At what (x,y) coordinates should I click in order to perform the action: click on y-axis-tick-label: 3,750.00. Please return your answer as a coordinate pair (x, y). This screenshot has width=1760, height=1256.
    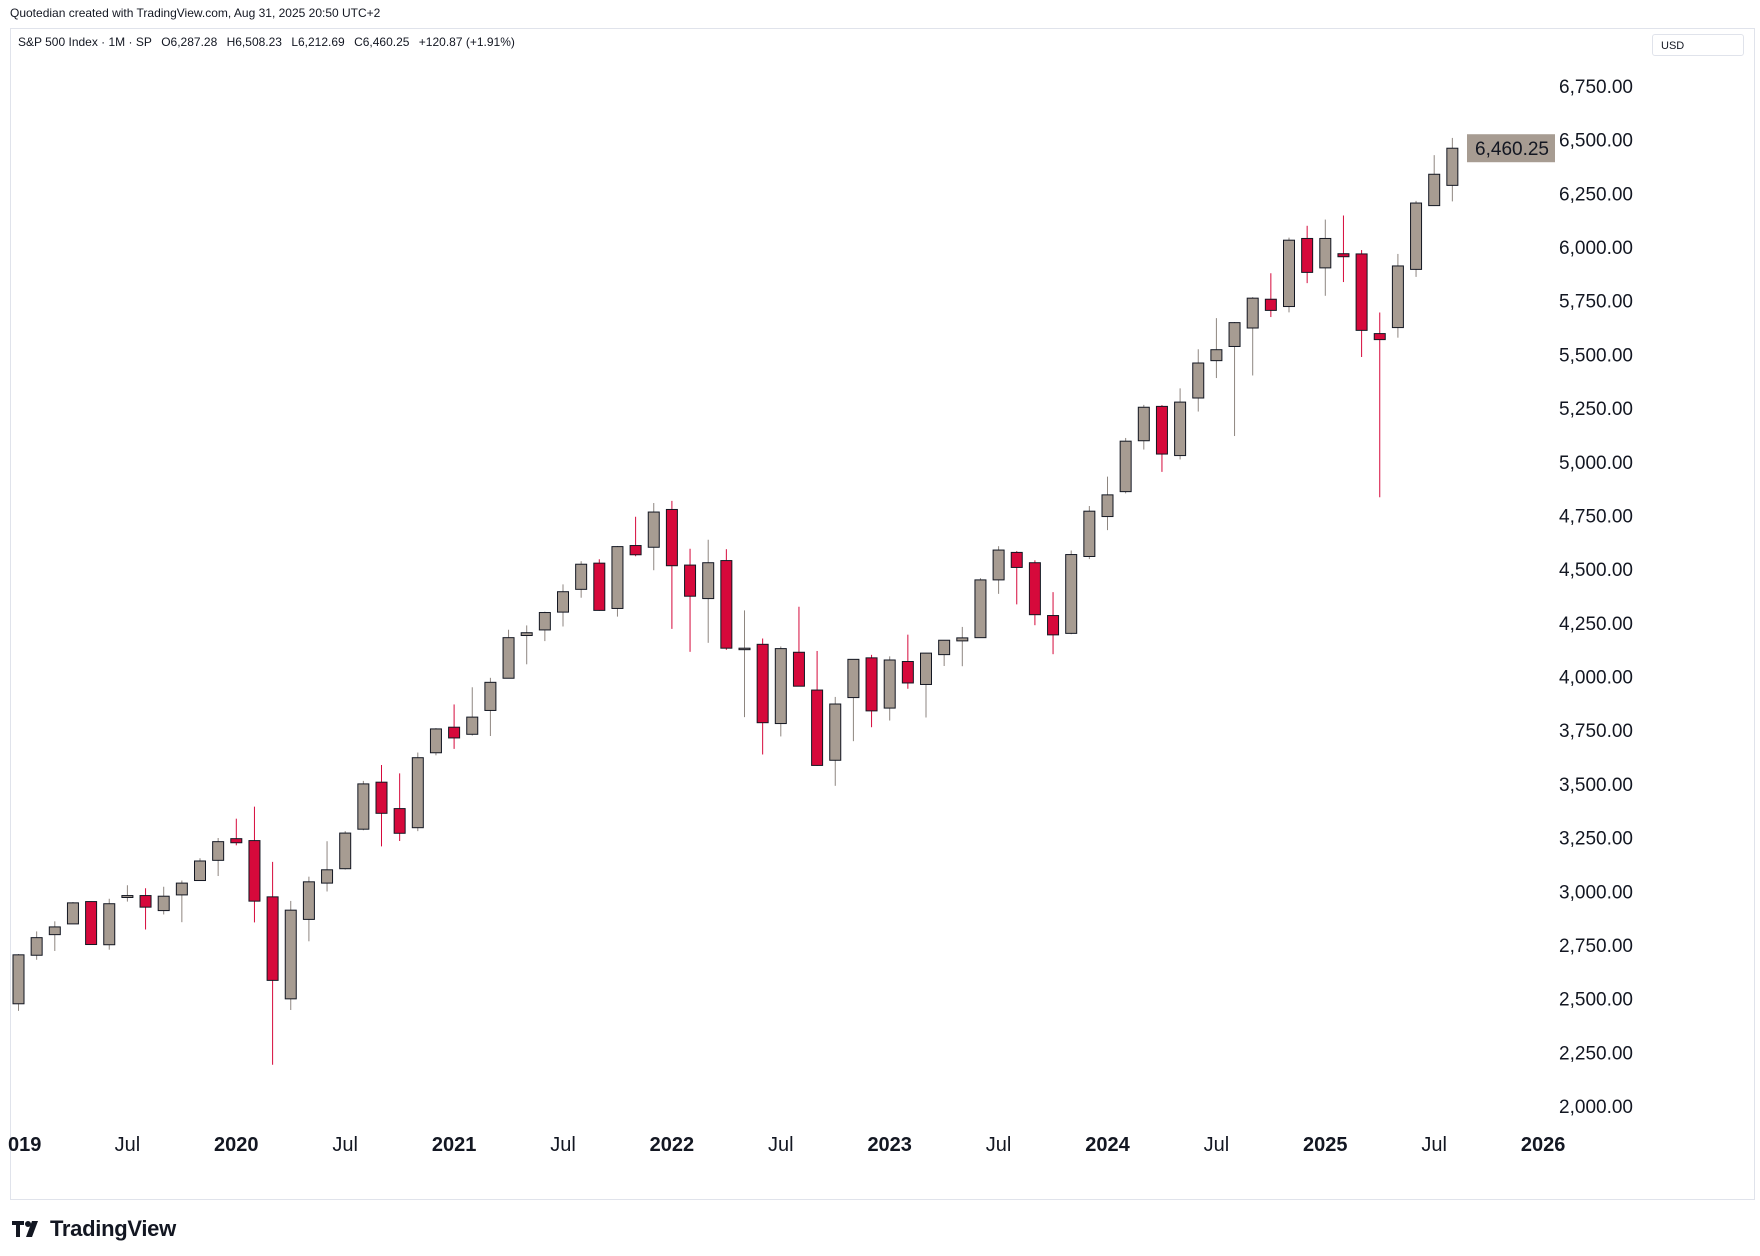
    Looking at the image, I should click on (1596, 731).